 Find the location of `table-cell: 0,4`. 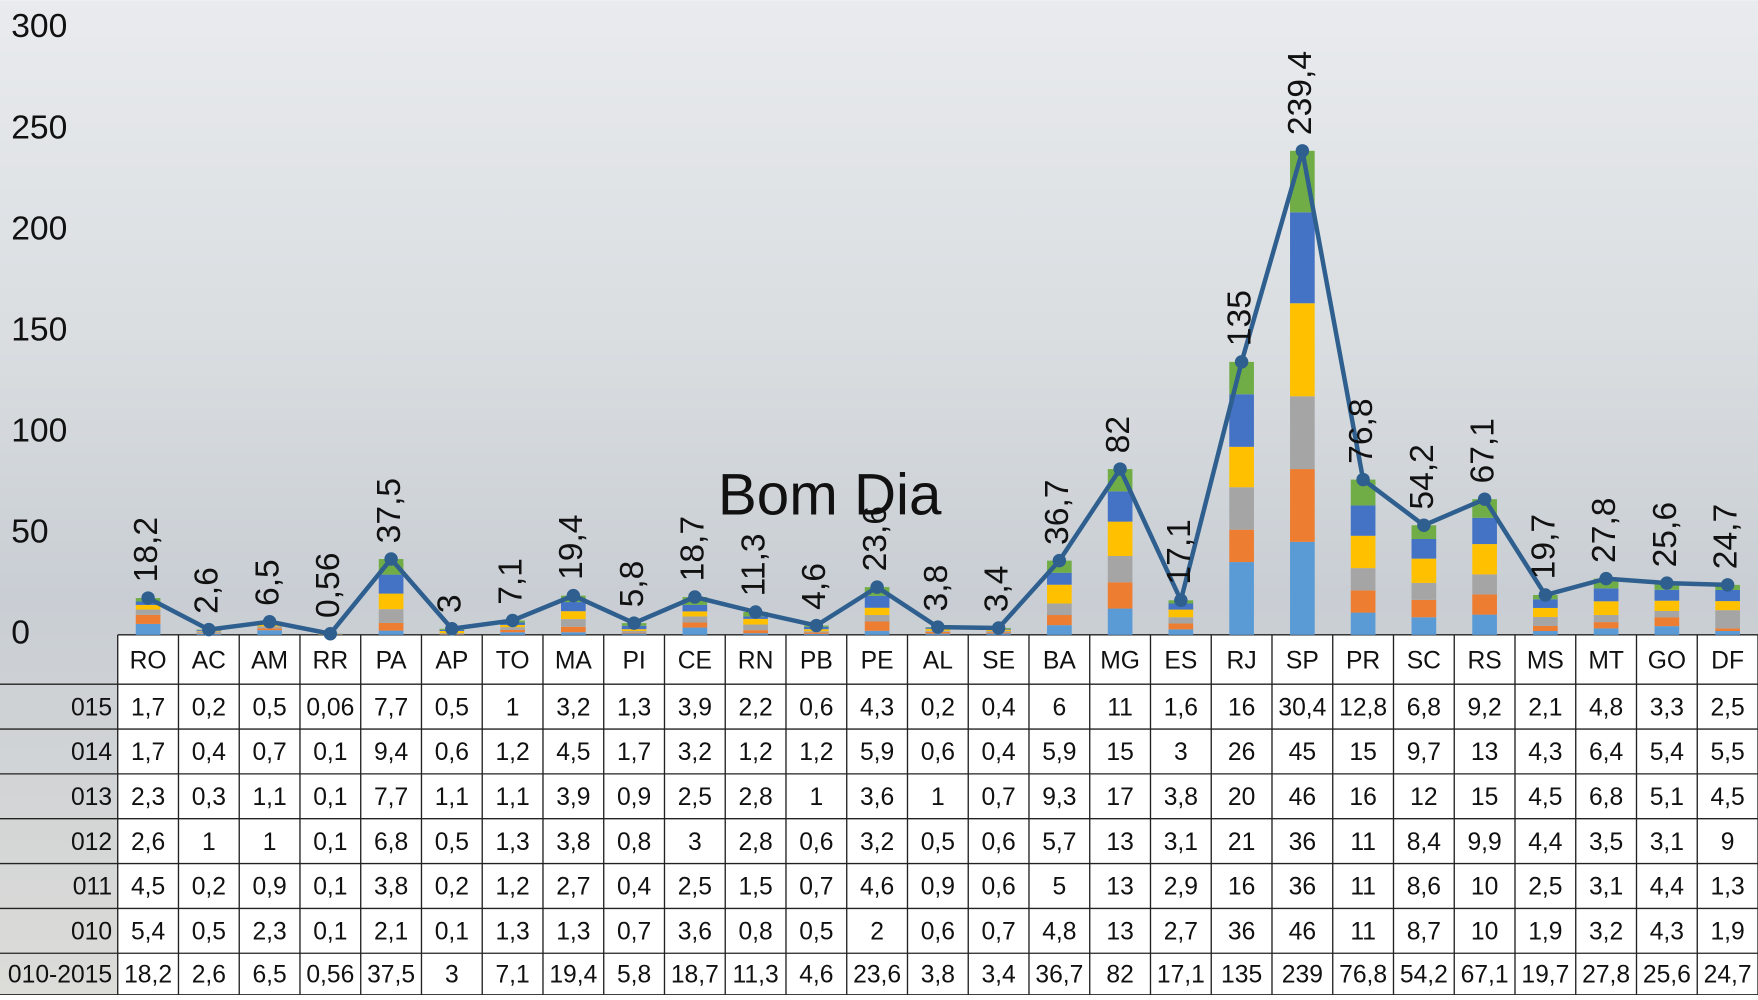

table-cell: 0,4 is located at coordinates (209, 752).